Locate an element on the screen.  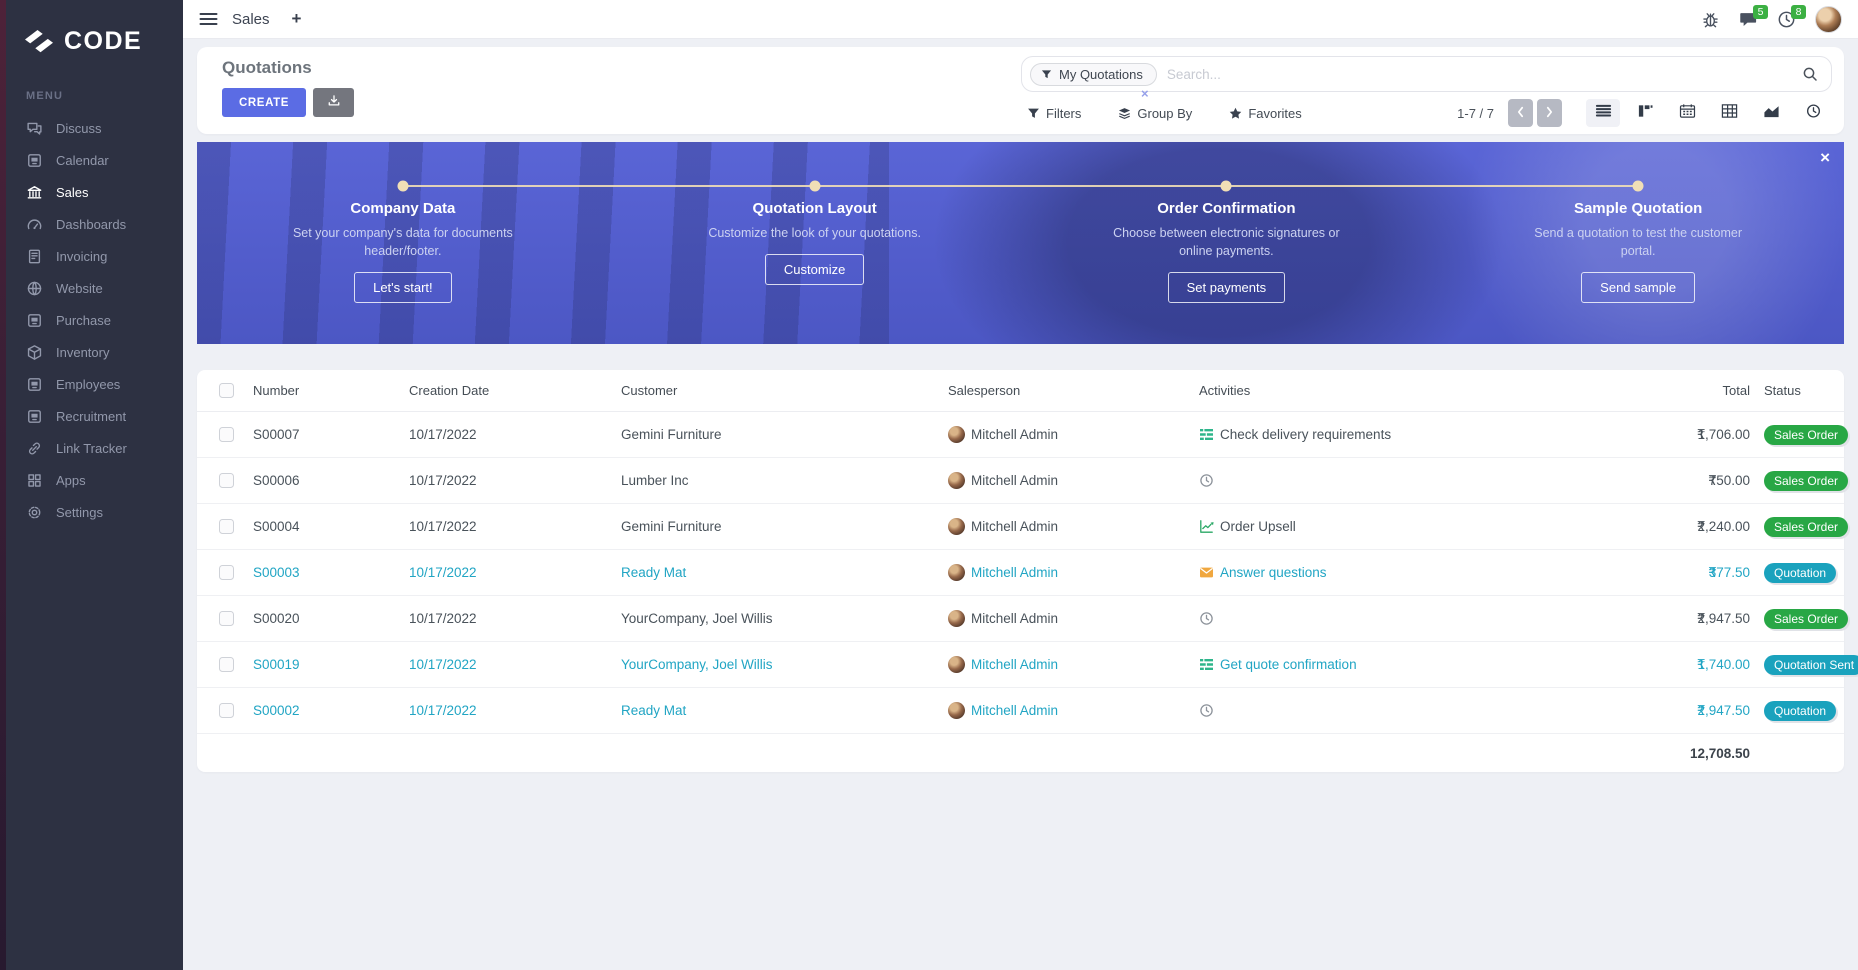
sidebar-item-label: Apps is located at coordinates (71, 480).